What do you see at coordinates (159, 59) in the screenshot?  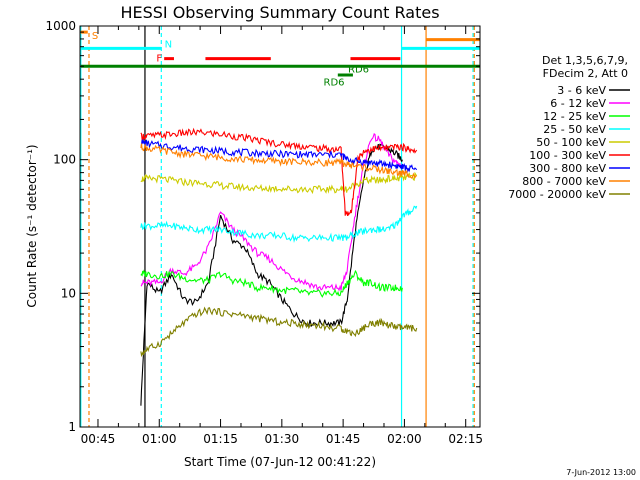 I see `status-bar-label: F` at bounding box center [159, 59].